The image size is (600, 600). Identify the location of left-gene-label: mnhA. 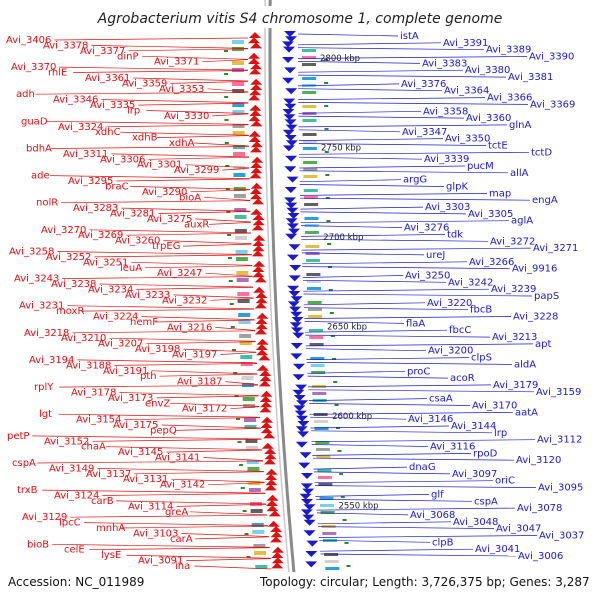
(110, 528).